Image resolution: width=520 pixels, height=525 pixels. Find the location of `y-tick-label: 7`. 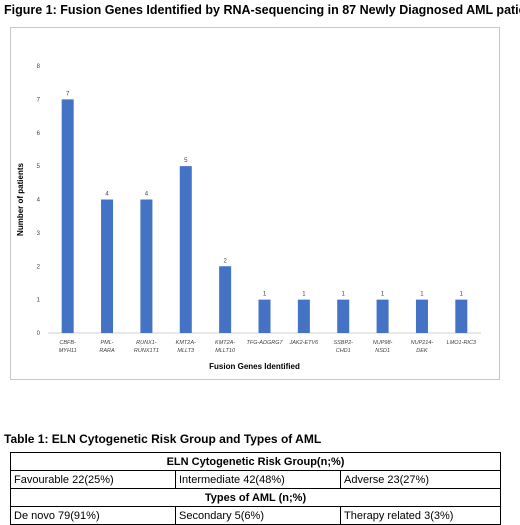

y-tick-label: 7 is located at coordinates (39, 100).